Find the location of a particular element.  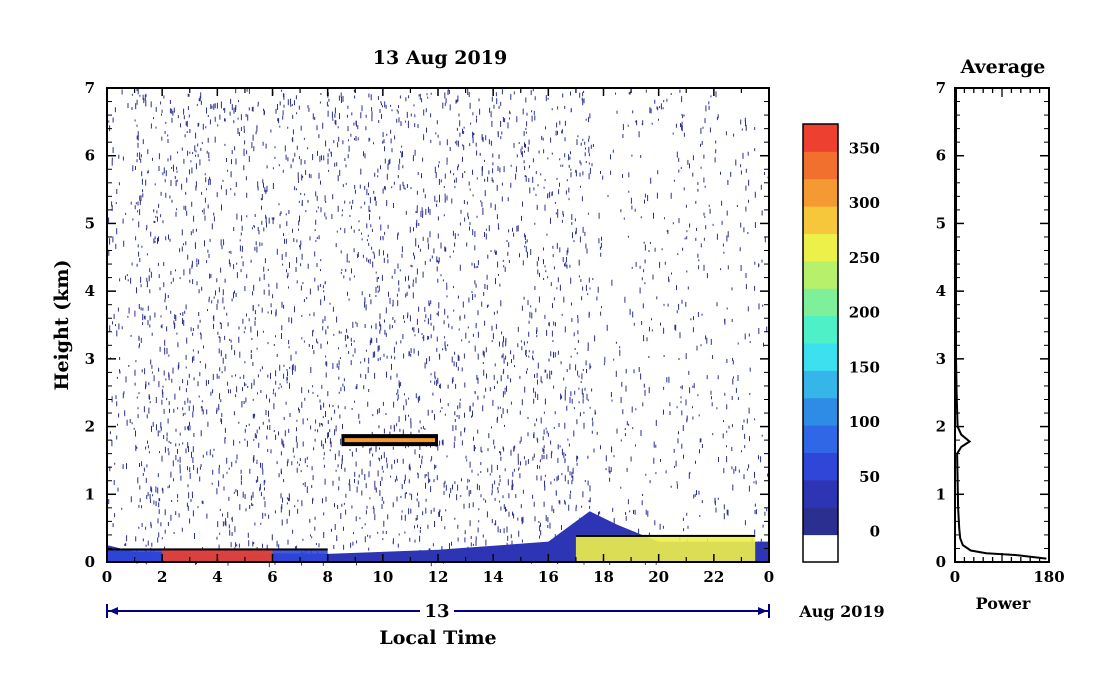

colorbar-label: 350 is located at coordinates (864, 148).